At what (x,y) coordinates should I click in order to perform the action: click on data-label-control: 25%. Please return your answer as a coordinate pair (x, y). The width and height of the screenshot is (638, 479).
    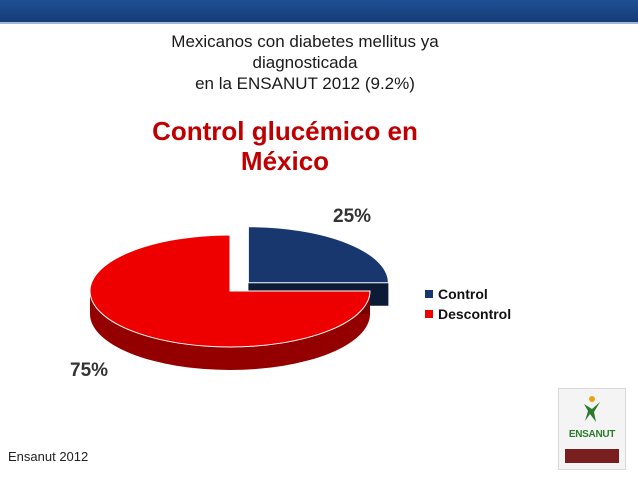
    Looking at the image, I should click on (352, 216).